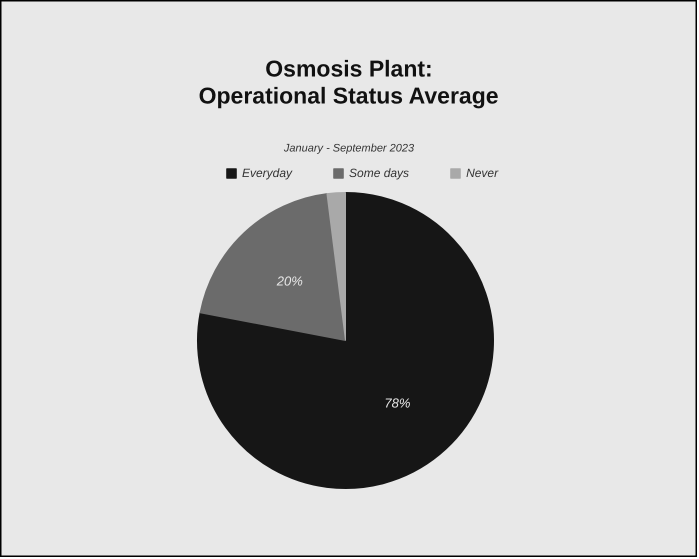 Image resolution: width=699 pixels, height=559 pixels. What do you see at coordinates (482, 173) in the screenshot?
I see `legend-label: Never` at bounding box center [482, 173].